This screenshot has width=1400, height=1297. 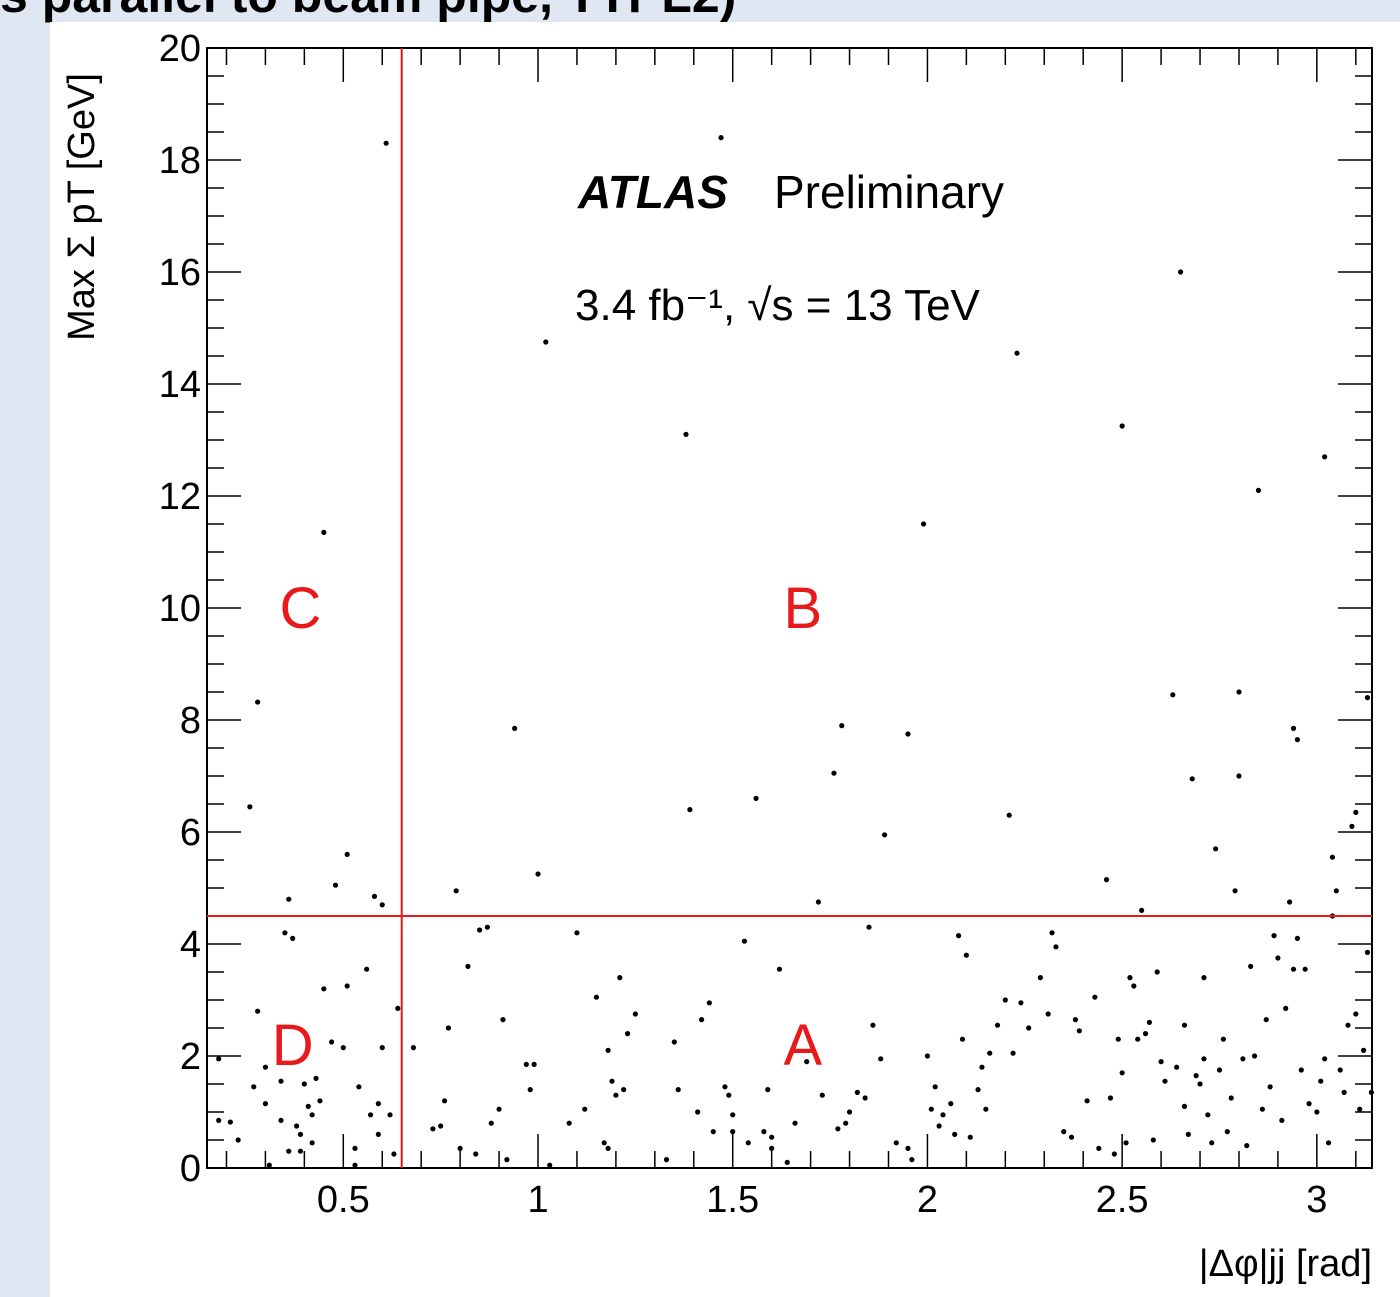 What do you see at coordinates (1316, 1200) in the screenshot?
I see `x-tick-label: 3` at bounding box center [1316, 1200].